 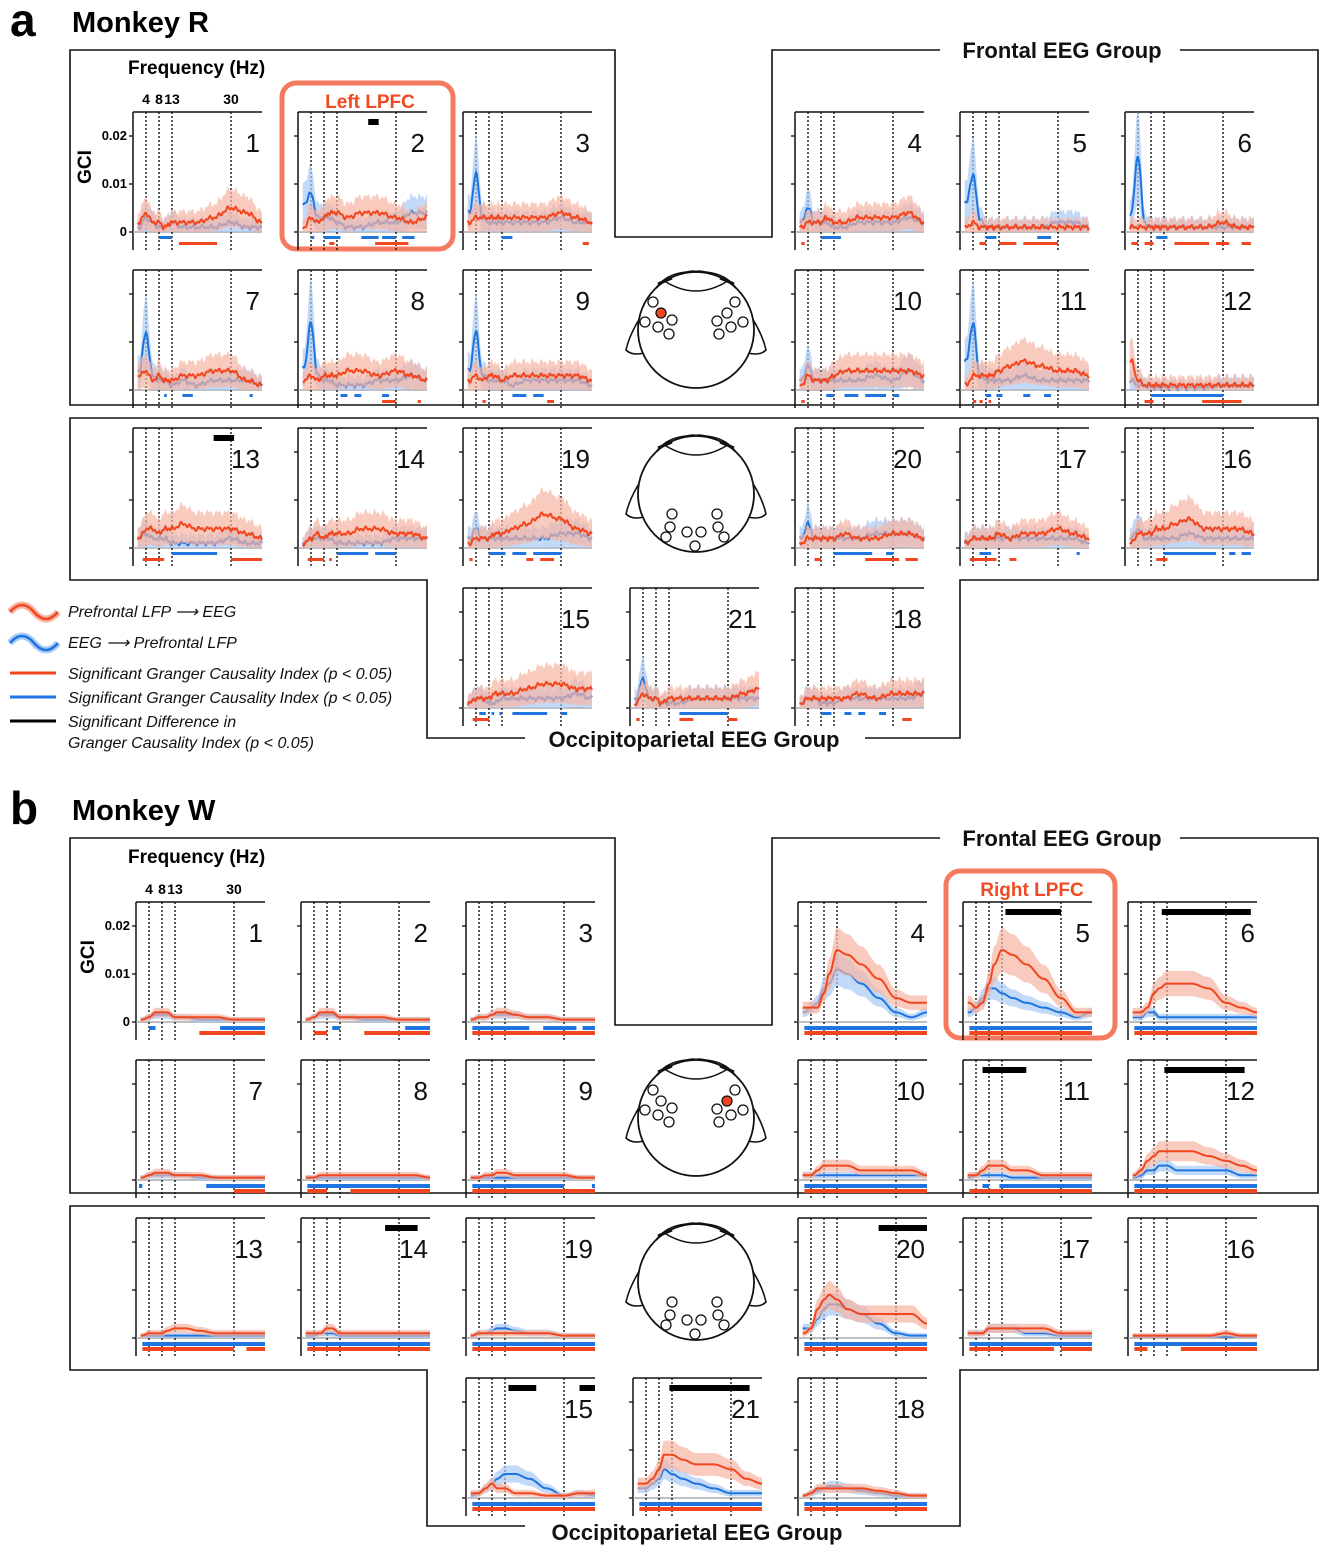 What do you see at coordinates (146, 99) in the screenshot?
I see `x-tick-label: 4` at bounding box center [146, 99].